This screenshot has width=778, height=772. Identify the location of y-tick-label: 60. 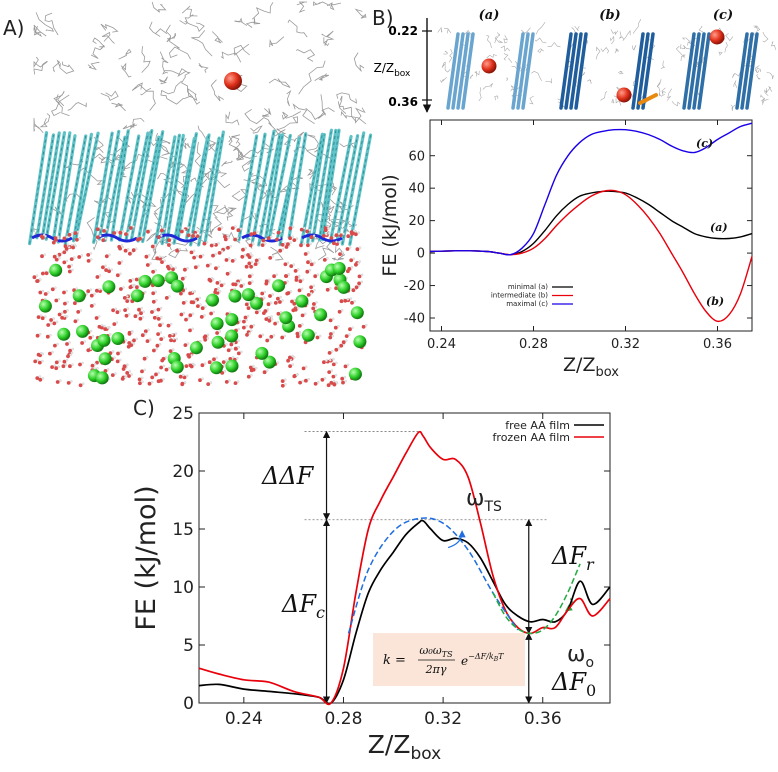
(416, 156).